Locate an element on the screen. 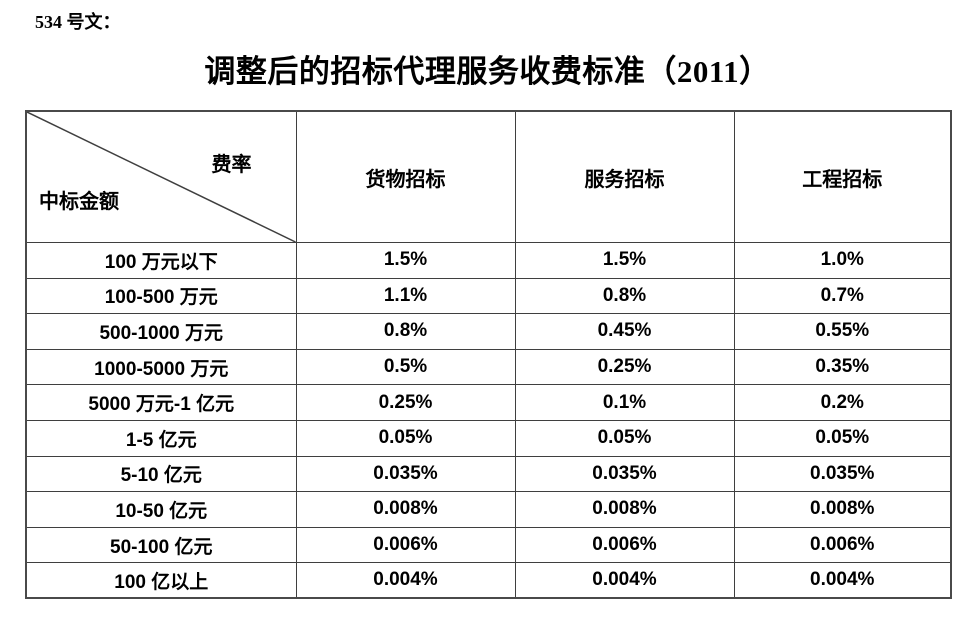 Image resolution: width=979 pixels, height=629 pixels. table-row: 5-10 亿元 0.035% 0.035% 0.035% is located at coordinates (488, 474).